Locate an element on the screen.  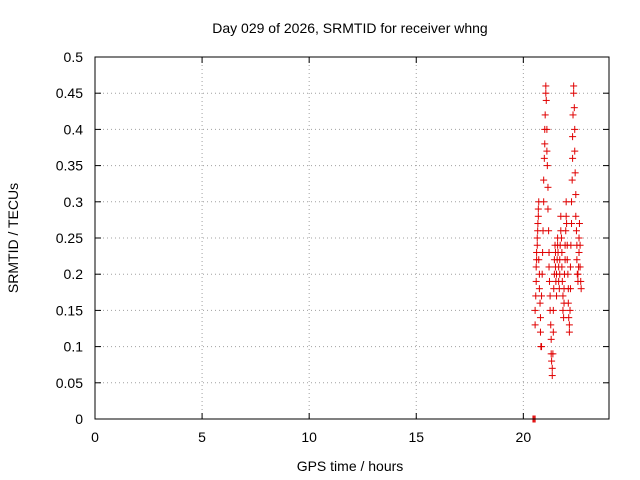
y-tick-label: 0.25 is located at coordinates (69, 238).